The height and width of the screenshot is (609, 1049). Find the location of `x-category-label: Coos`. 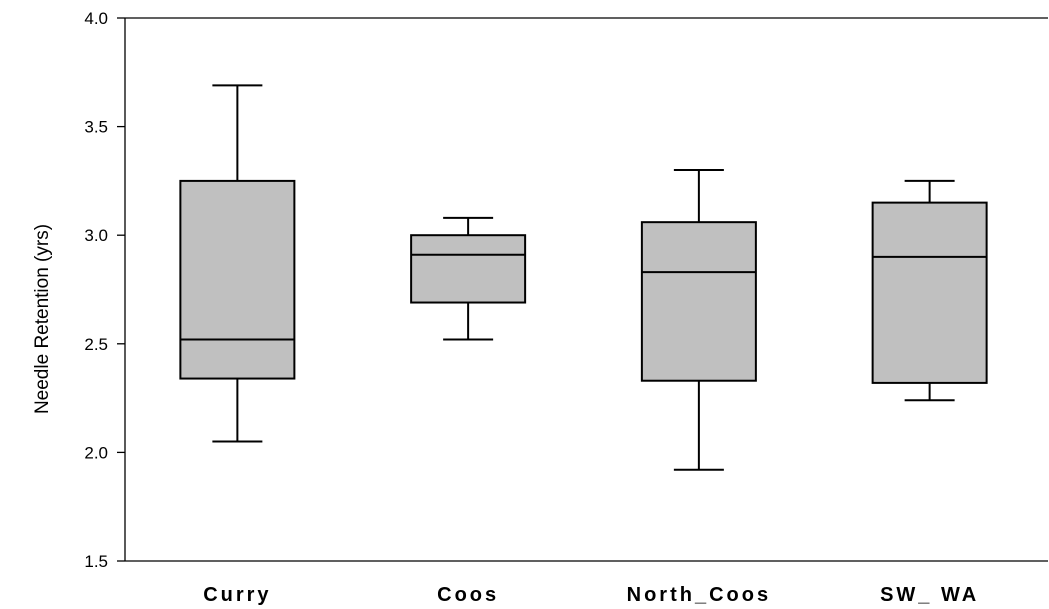

x-category-label: Coos is located at coordinates (468, 595).